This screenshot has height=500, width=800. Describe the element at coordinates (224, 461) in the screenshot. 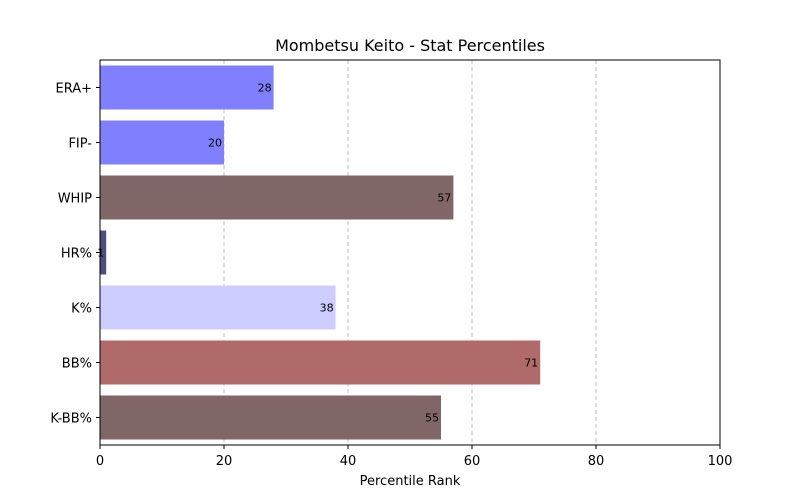

I see `x-tick-label: 20` at that location.